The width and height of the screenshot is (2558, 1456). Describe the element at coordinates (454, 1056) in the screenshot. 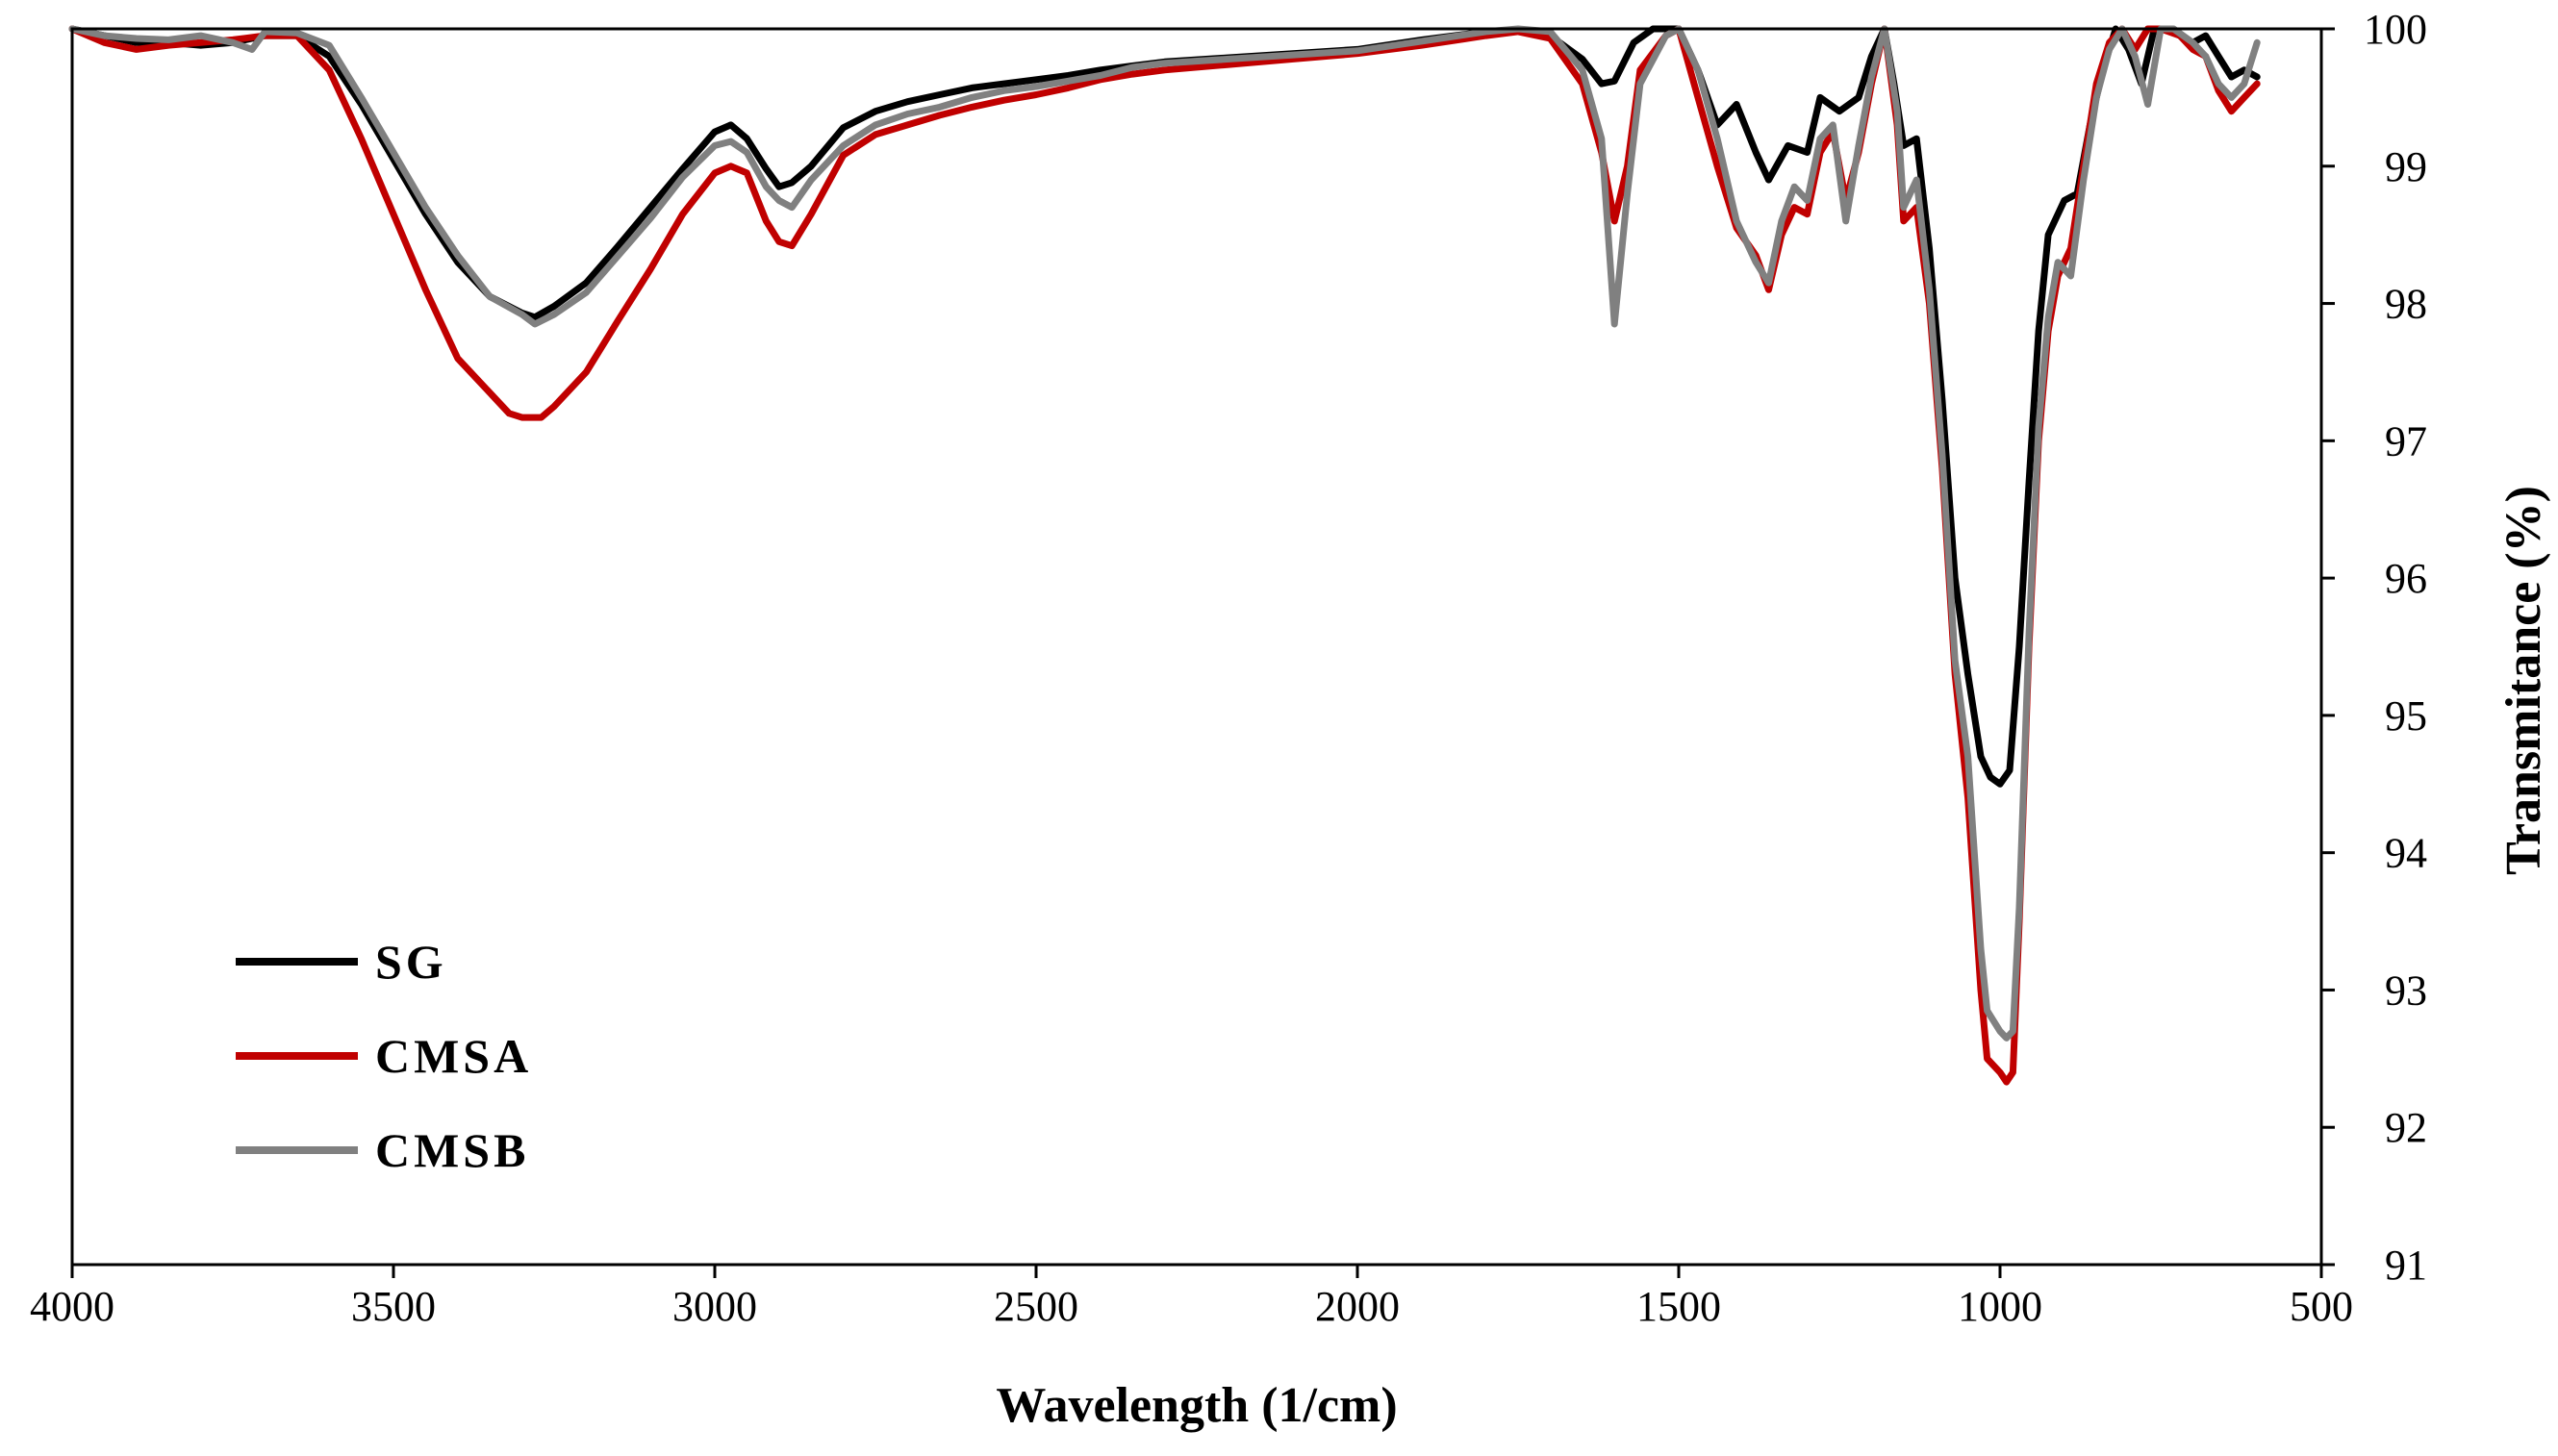

I see `legend-label-cmsa: CMSA` at that location.